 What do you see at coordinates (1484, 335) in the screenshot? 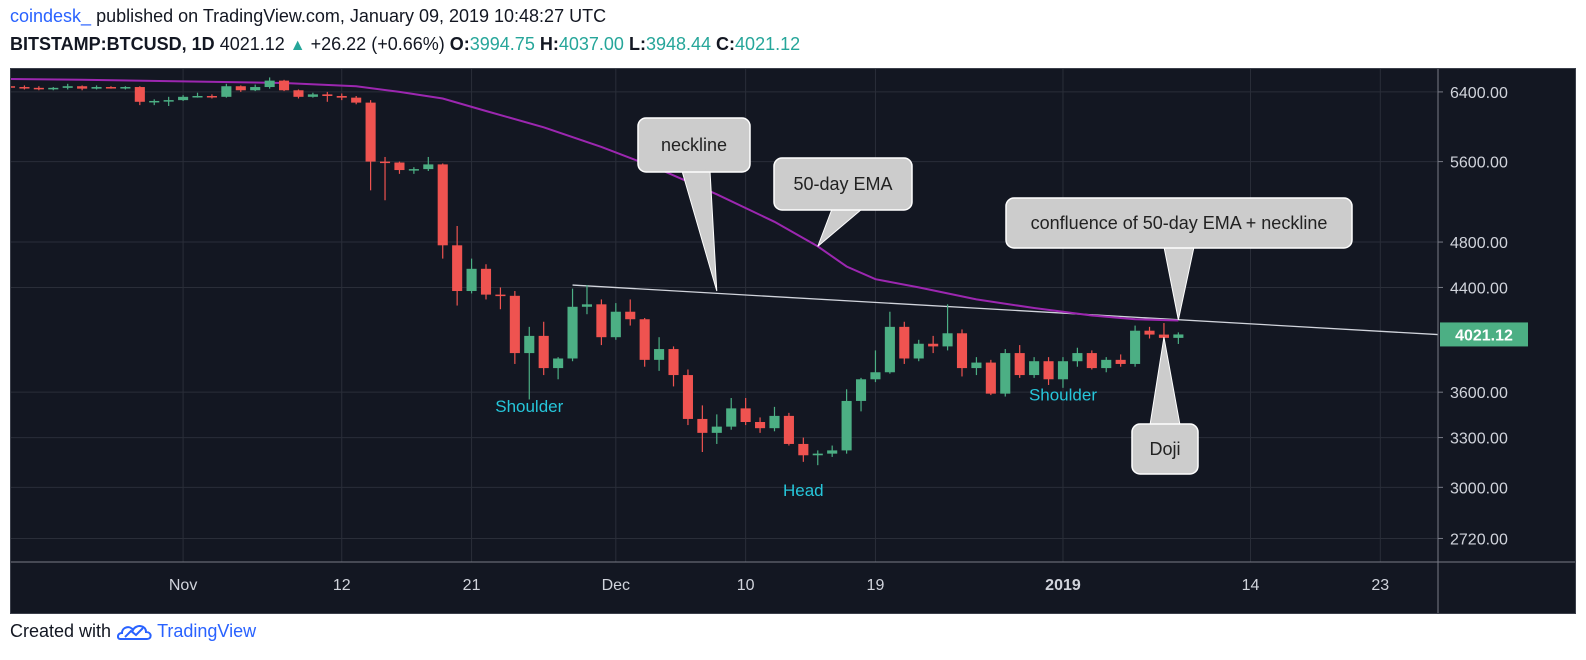
I see `last-price-tag-label: 4021.12` at bounding box center [1484, 335].